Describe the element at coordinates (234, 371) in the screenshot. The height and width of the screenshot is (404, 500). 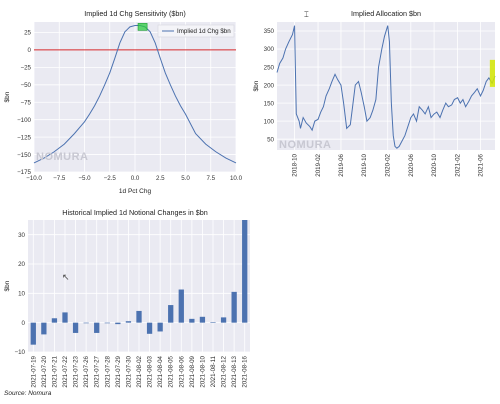
I see `x-tick-label: 2021-08-13` at that location.